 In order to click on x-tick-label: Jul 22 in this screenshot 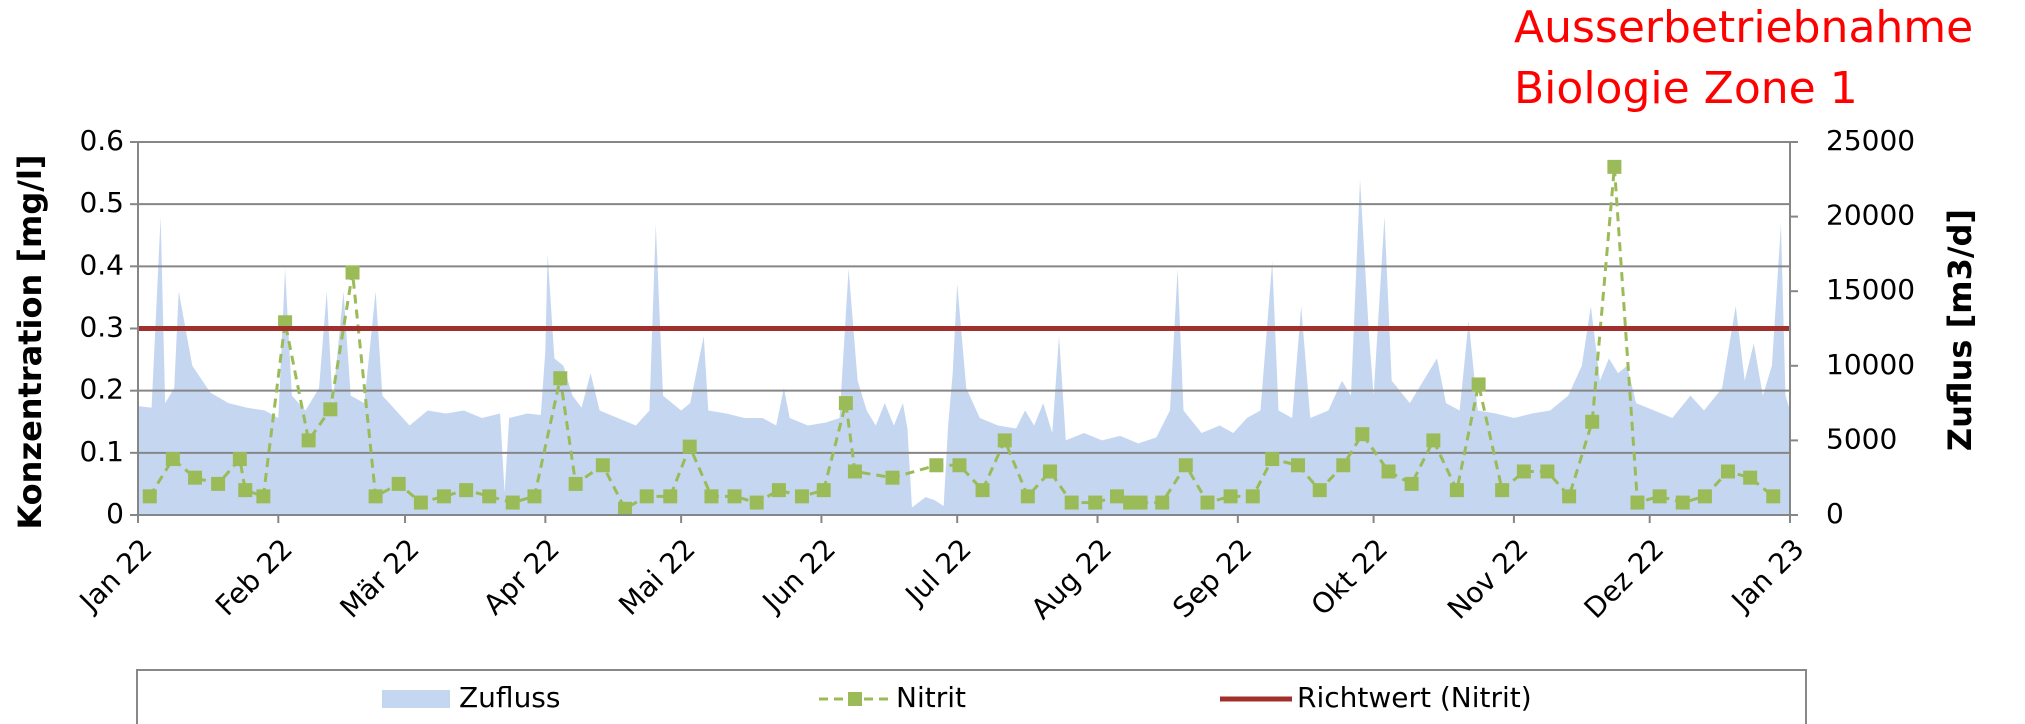, I will do `click(938, 572)`.